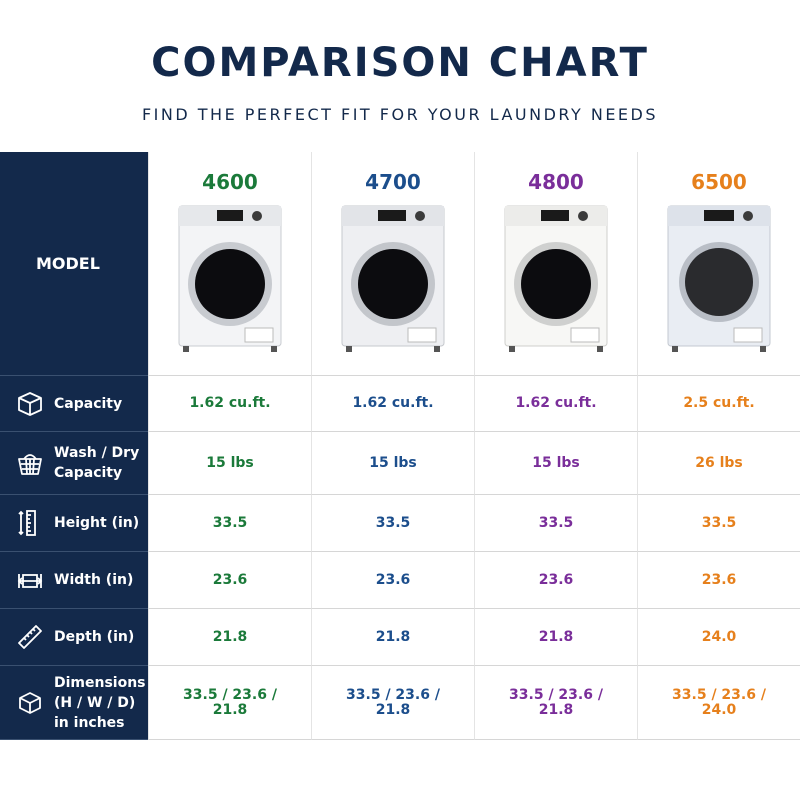  I want to click on model-name: 4600, so click(230, 182).